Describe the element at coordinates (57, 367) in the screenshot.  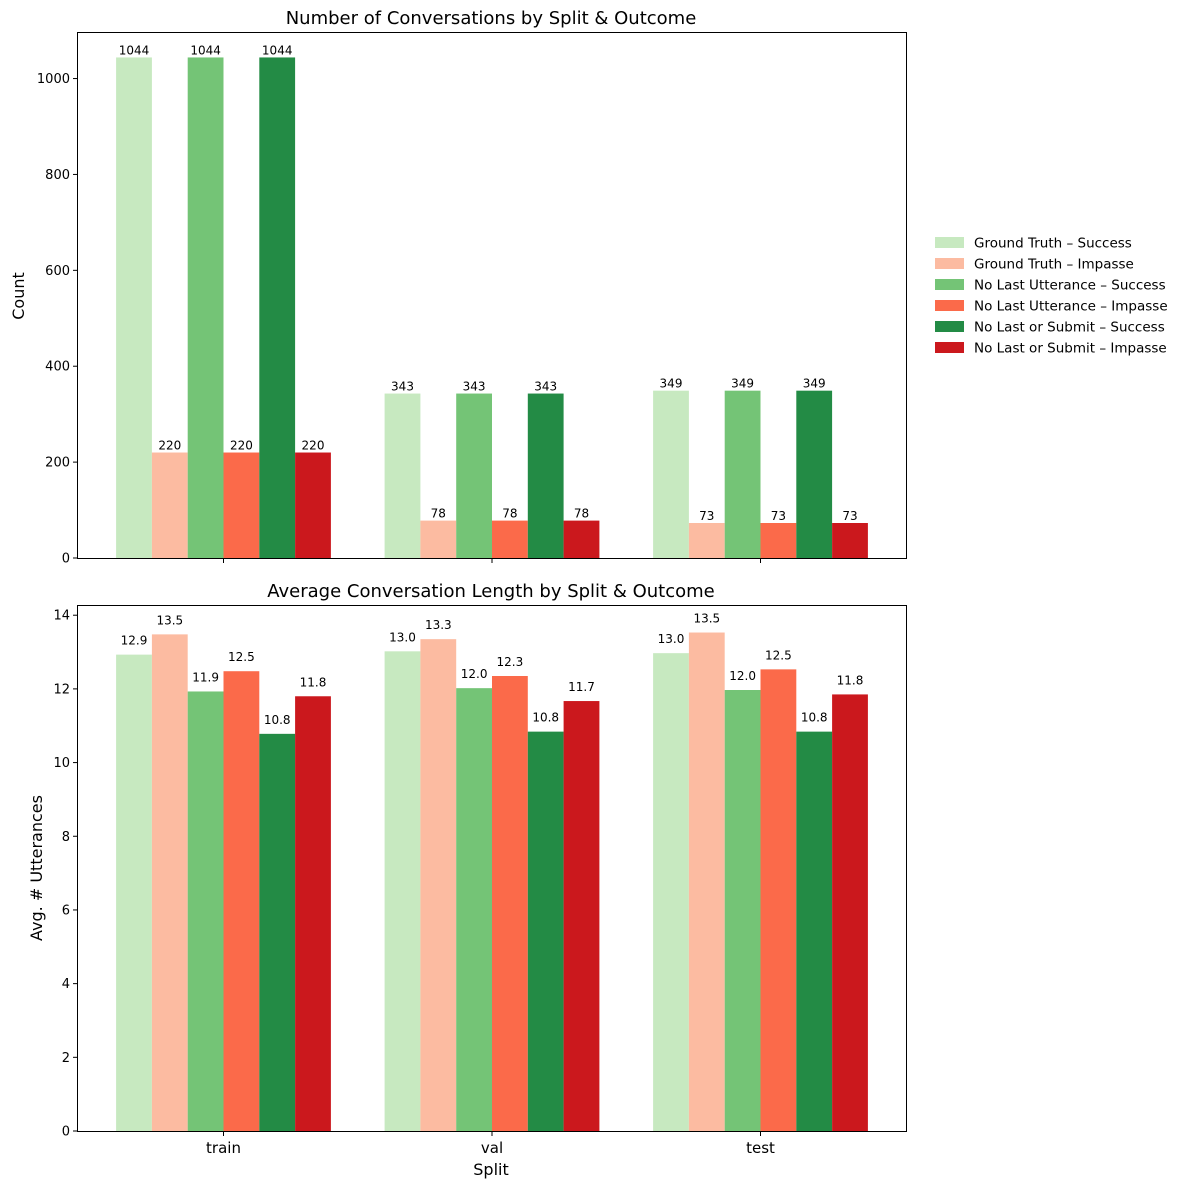
I see `y-tick-label: 400` at that location.